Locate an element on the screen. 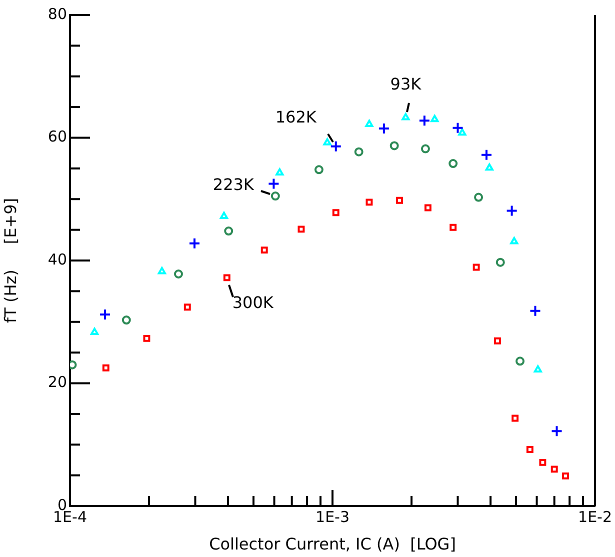 This screenshot has width=615, height=557. series-label: 223K is located at coordinates (233, 184).